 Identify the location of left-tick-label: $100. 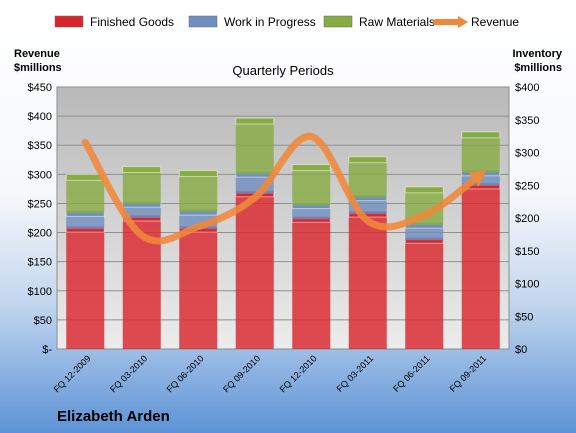
(40, 292).